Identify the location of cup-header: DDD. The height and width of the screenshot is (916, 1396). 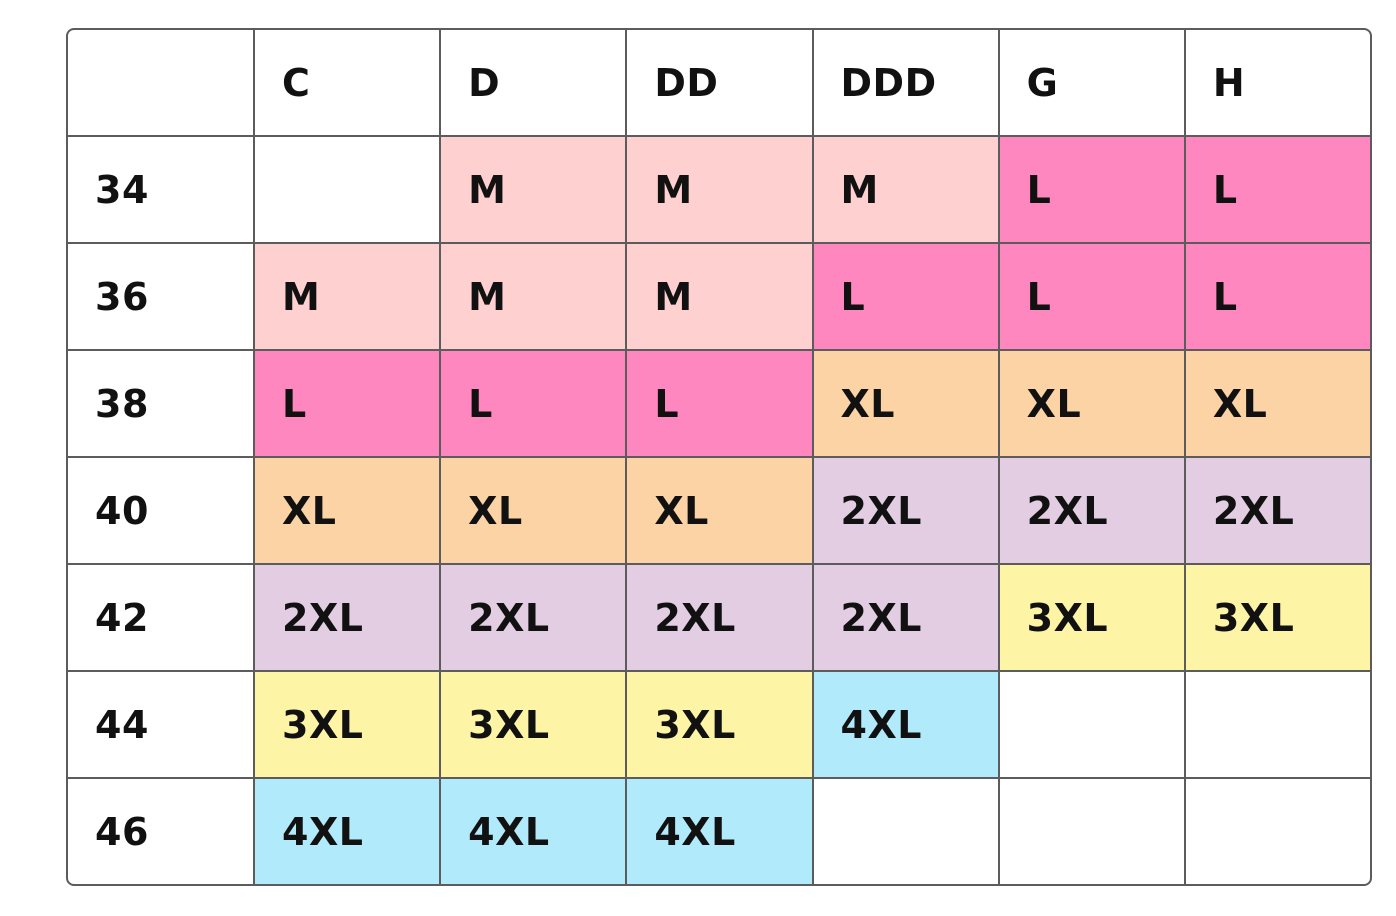
(905, 82).